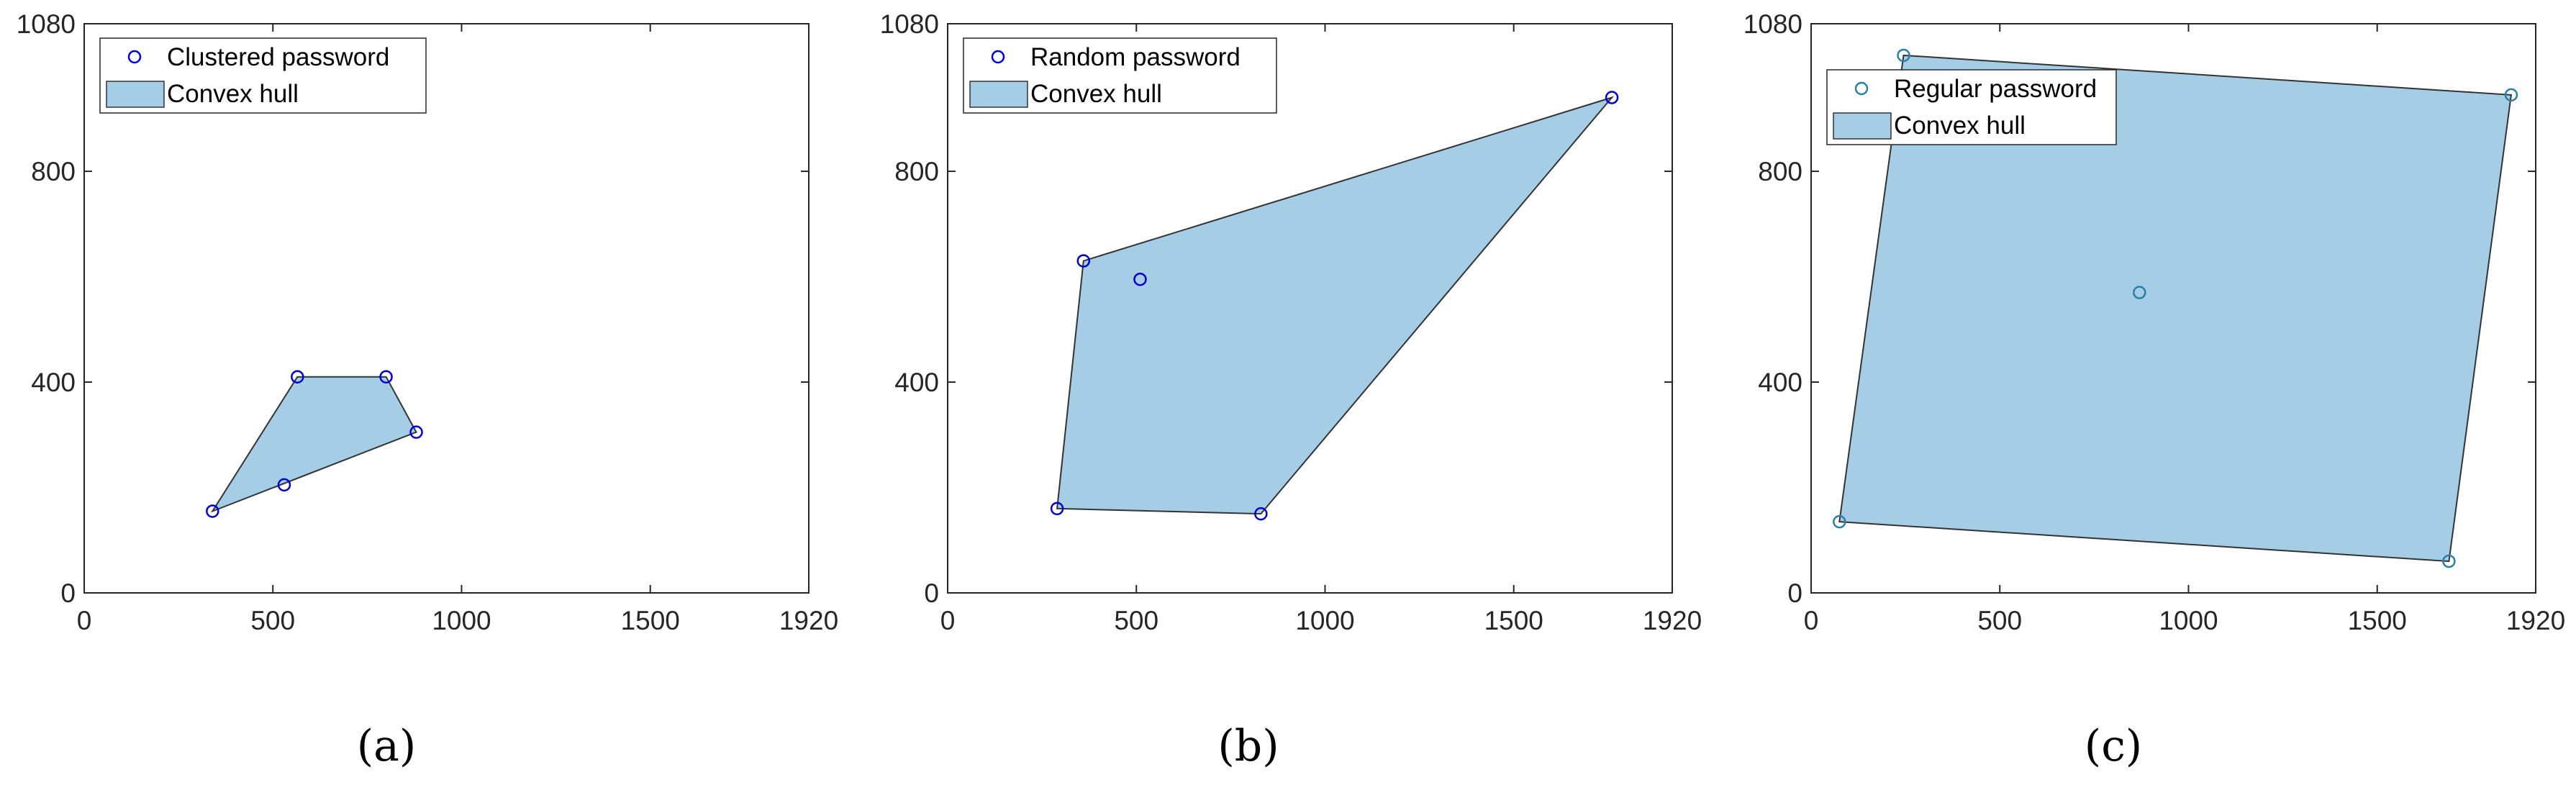 The width and height of the screenshot is (2576, 785). I want to click on legend-label-points: Clustered password, so click(278, 57).